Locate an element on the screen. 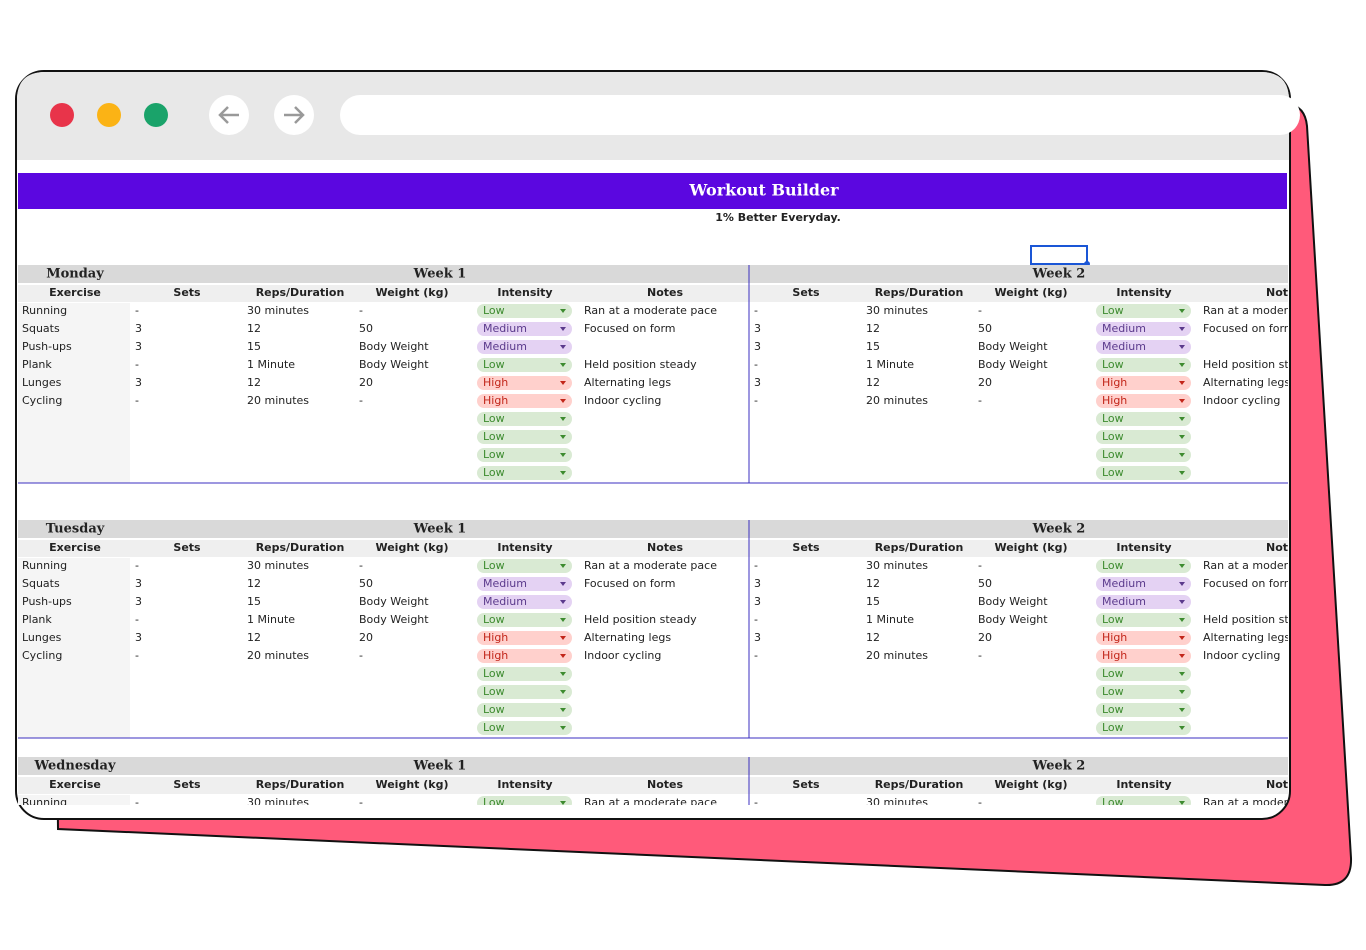 This screenshot has width=1366, height=950. column-header: Sets is located at coordinates (187, 547).